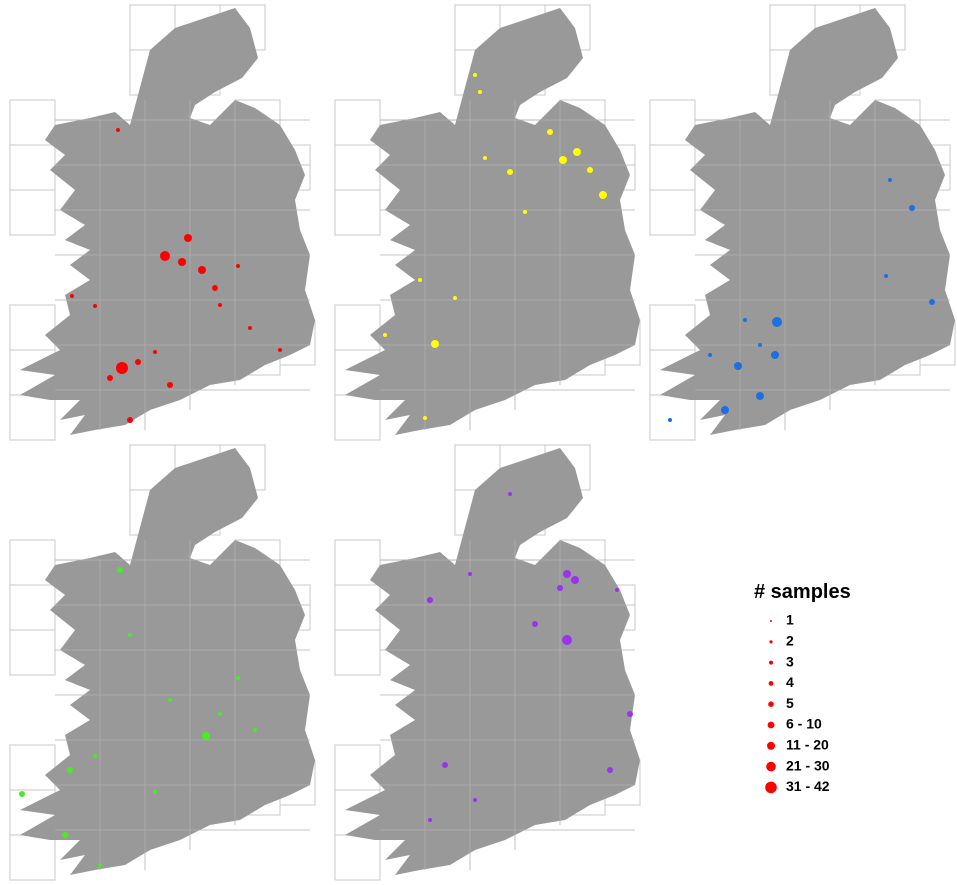 This screenshot has height=885, width=957. Describe the element at coordinates (790, 682) in the screenshot. I see `legend-label: 4` at that location.